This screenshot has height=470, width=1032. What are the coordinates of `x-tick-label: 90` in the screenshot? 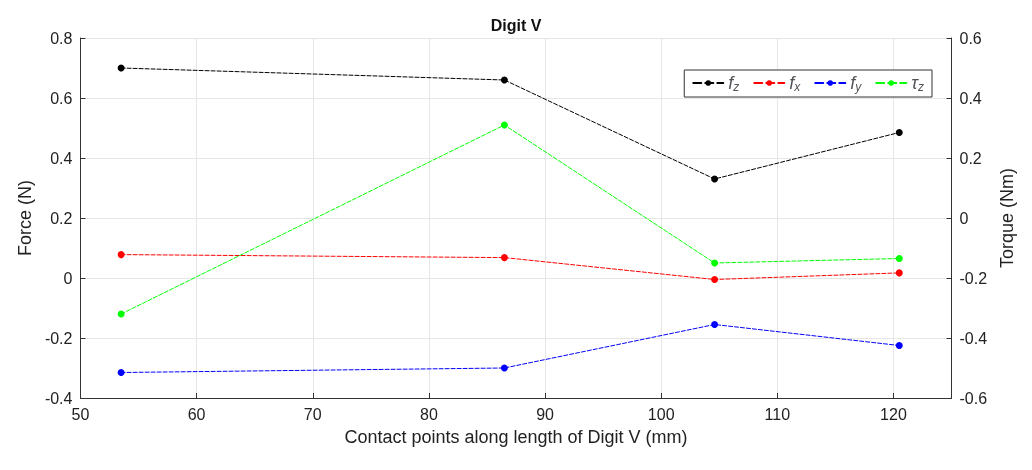 It's located at (545, 414).